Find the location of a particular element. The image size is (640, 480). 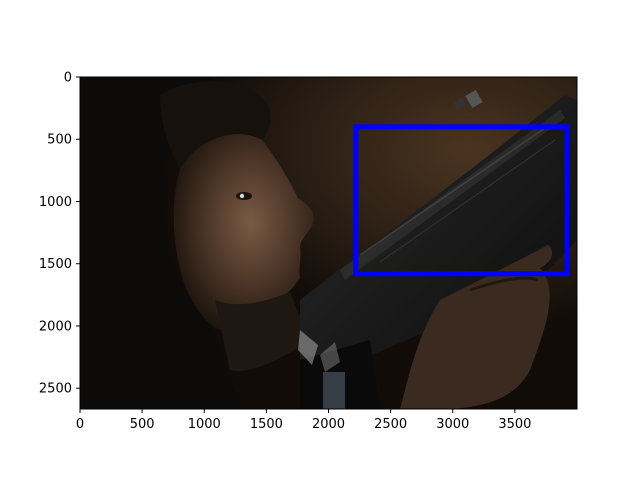

y-tick-label: 500 is located at coordinates (59, 140).